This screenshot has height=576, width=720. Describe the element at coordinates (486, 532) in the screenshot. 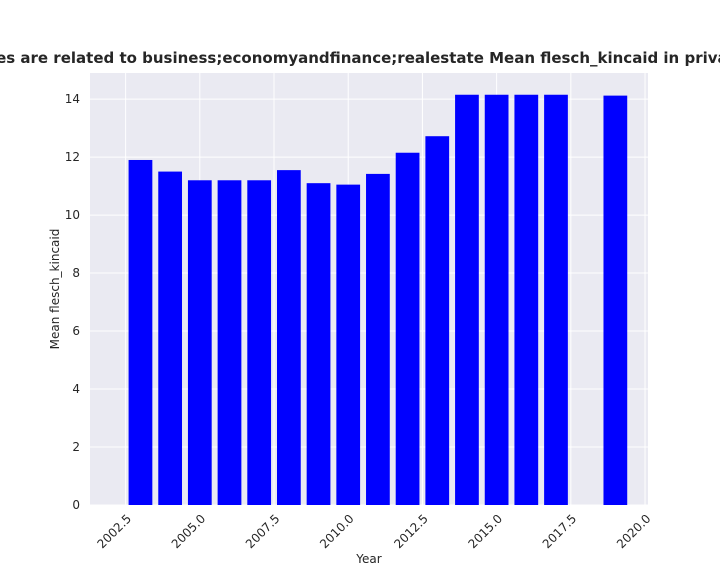

I see `x-tick-label: 2015.0` at that location.